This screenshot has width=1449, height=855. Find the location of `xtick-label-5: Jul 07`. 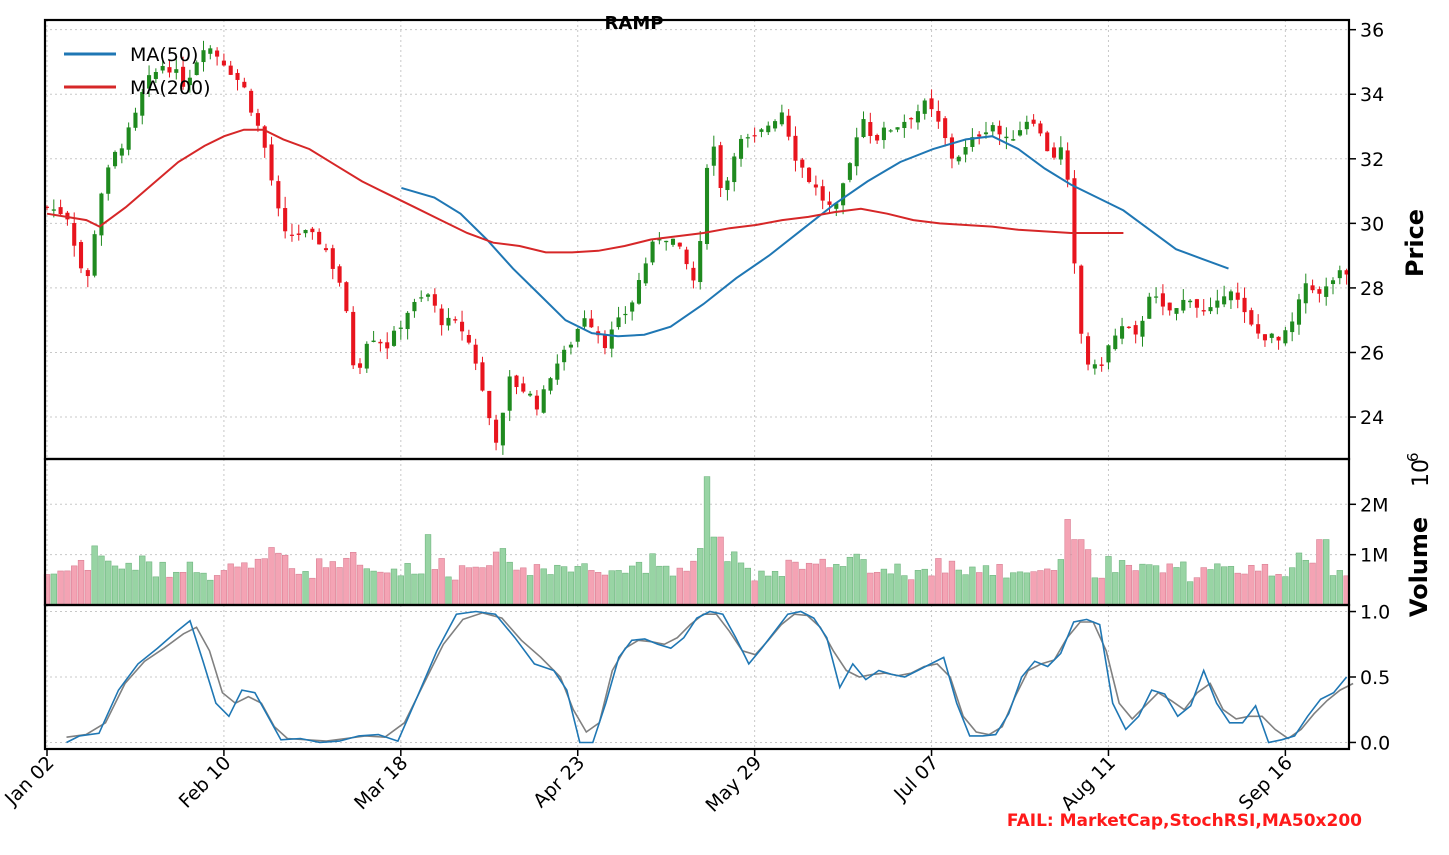

xtick-label-5: Jul 07 is located at coordinates (916, 779).